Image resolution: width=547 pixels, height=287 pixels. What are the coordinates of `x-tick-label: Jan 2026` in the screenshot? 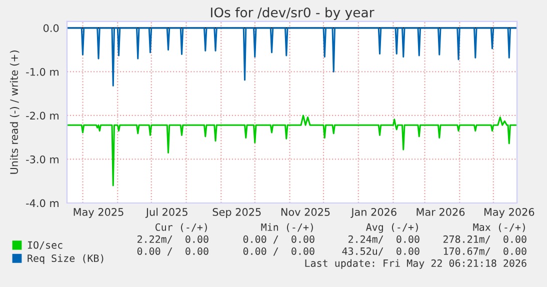 It's located at (373, 213).